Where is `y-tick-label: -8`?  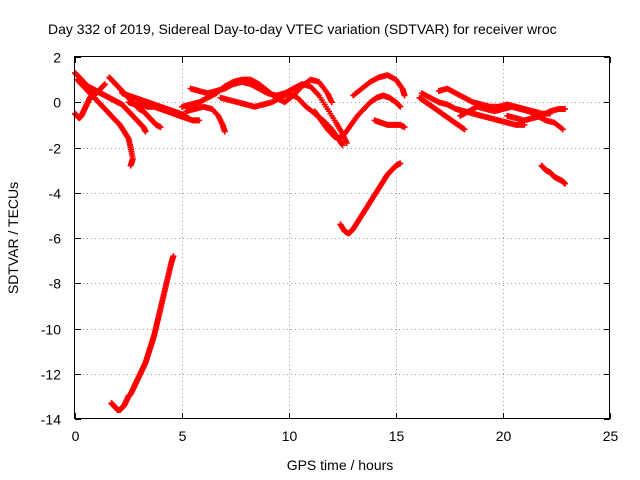 y-tick-label: -8 is located at coordinates (55, 284).